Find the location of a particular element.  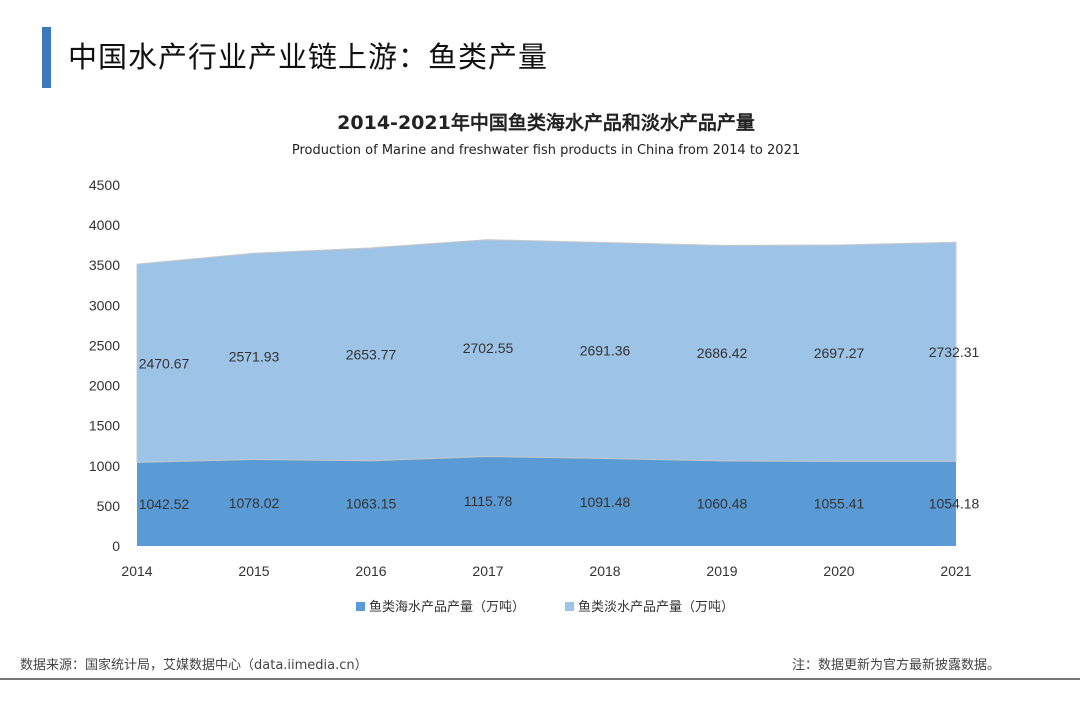

data-label: 2691.36 is located at coordinates (605, 350).